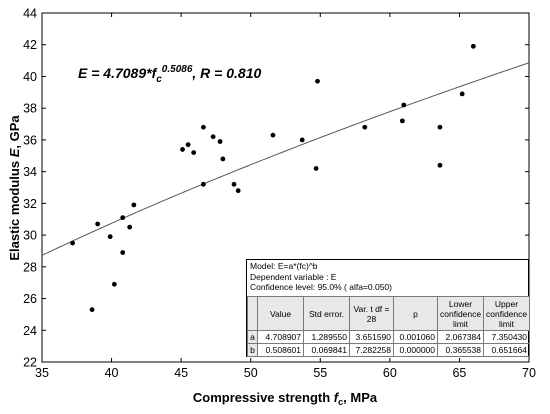 The image size is (550, 414). Describe the element at coordinates (252, 337) in the screenshot. I see `row-label: a` at that location.